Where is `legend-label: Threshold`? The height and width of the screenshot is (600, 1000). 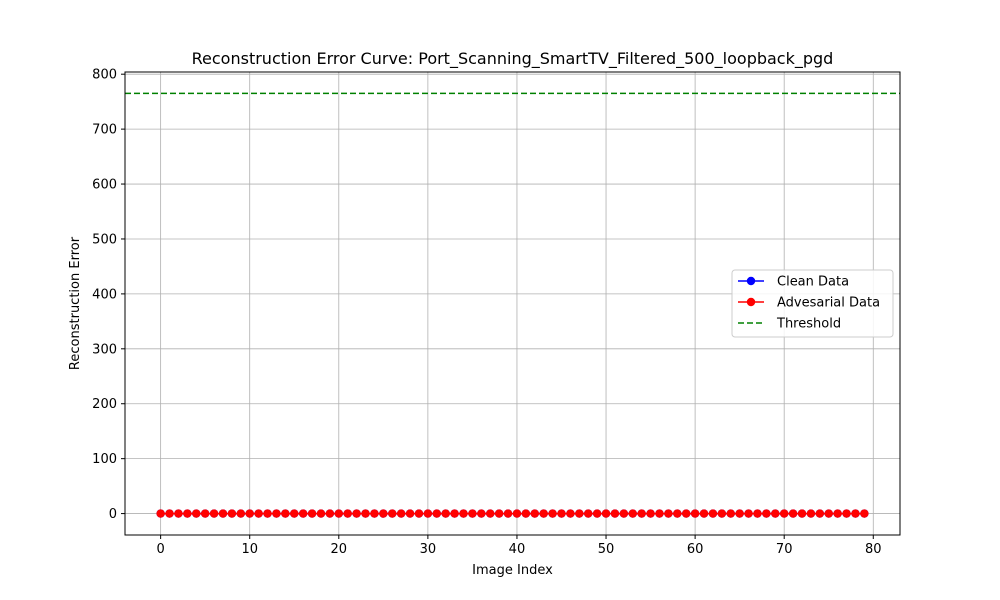 legend-label: Threshold is located at coordinates (808, 324).